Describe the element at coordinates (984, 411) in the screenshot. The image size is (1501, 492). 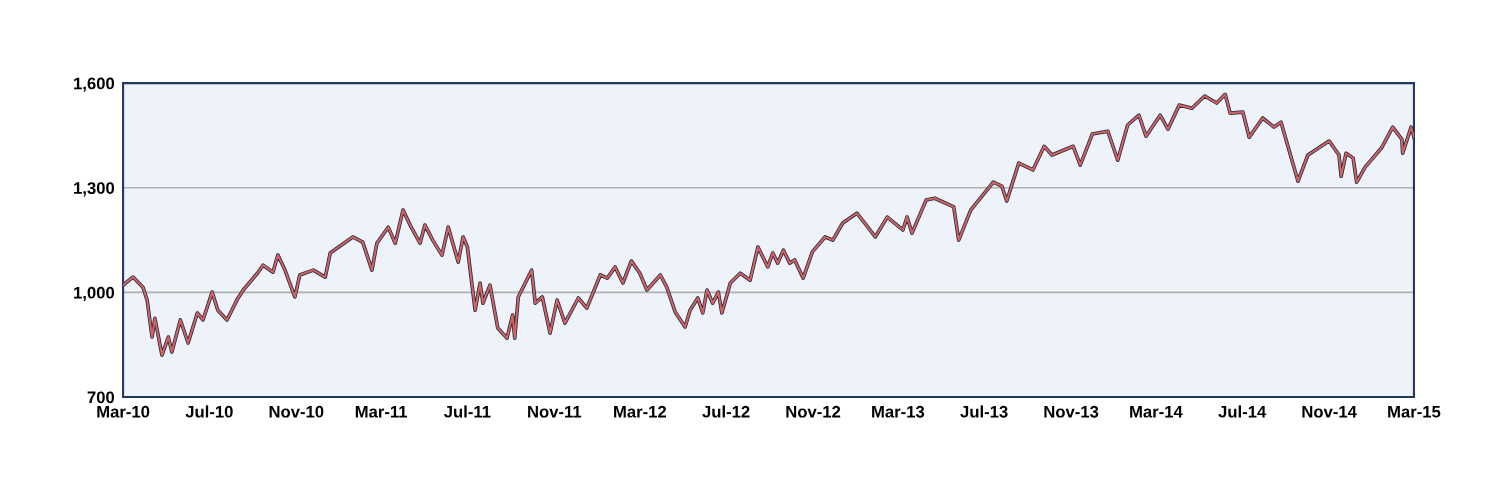
I see `x-tick-label: Jul-13` at that location.